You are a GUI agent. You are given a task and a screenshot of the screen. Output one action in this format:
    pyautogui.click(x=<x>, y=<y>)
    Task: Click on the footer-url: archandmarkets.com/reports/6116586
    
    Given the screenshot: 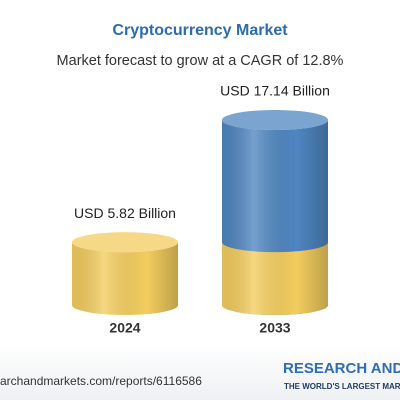 What is the action you would take?
    pyautogui.click(x=101, y=381)
    